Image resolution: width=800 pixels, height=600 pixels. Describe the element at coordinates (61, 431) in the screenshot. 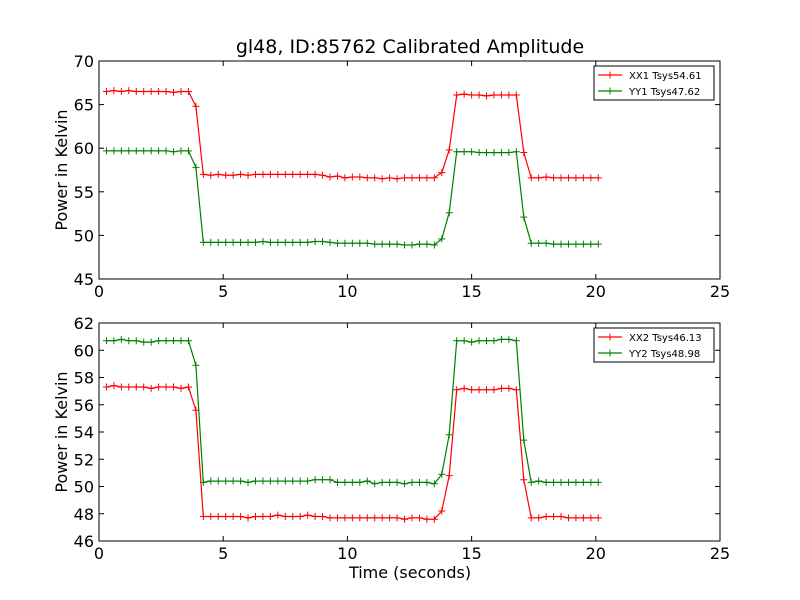

I see `y-axis-label-bottom: Power in Kelvin` at that location.